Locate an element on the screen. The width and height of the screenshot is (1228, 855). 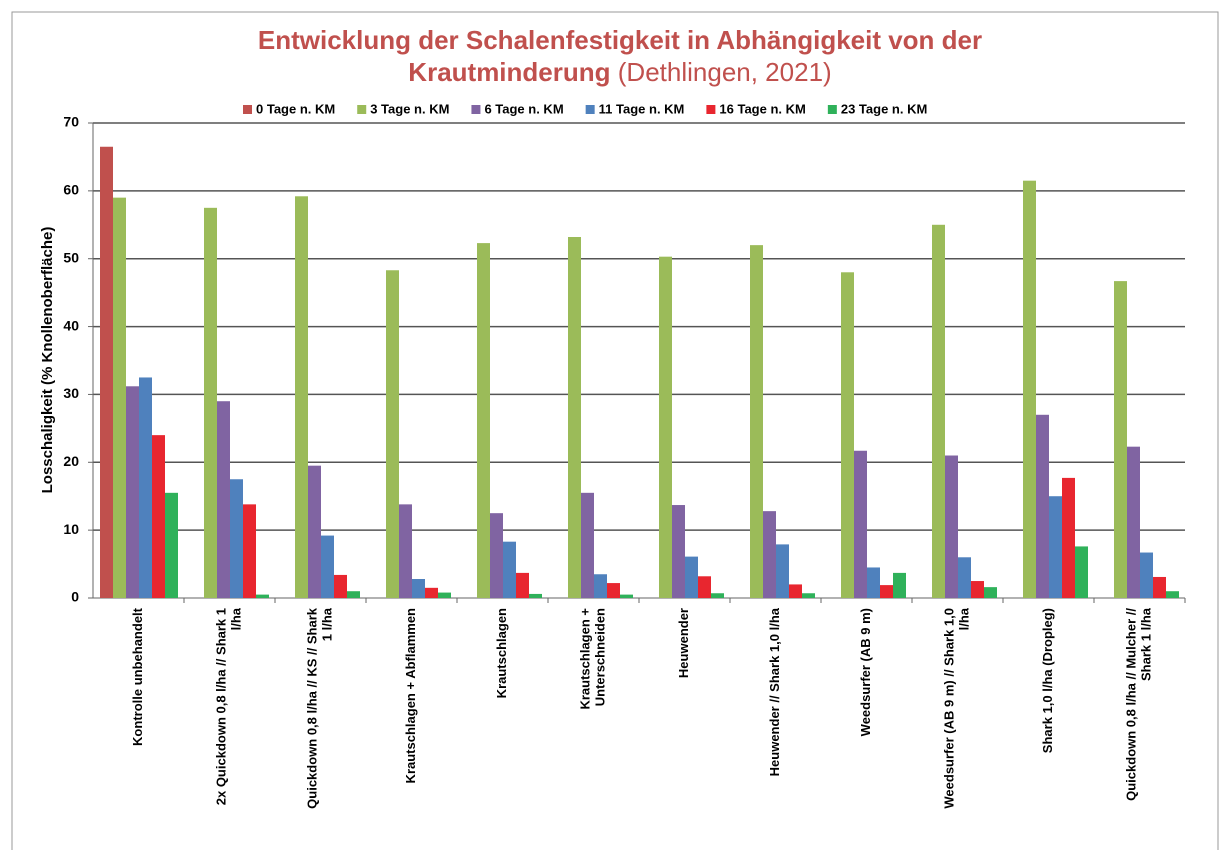
x-tick-label: 2x Quickdown 0,8 l/ha // Shark 1 is located at coordinates (220, 706).